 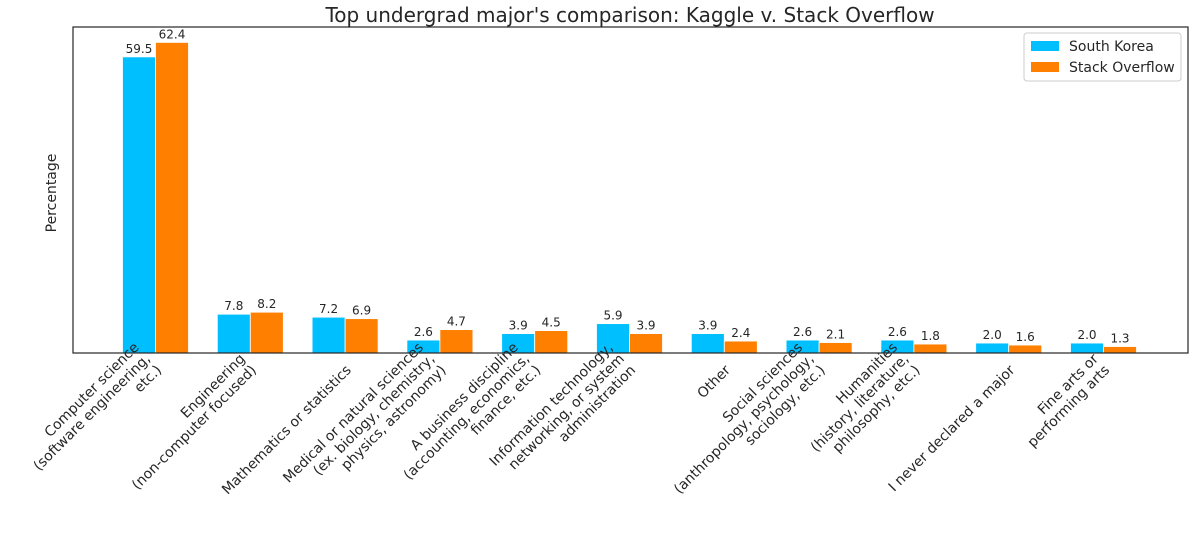 What do you see at coordinates (92, 390) in the screenshot?
I see `category-label-line: Computer science` at bounding box center [92, 390].